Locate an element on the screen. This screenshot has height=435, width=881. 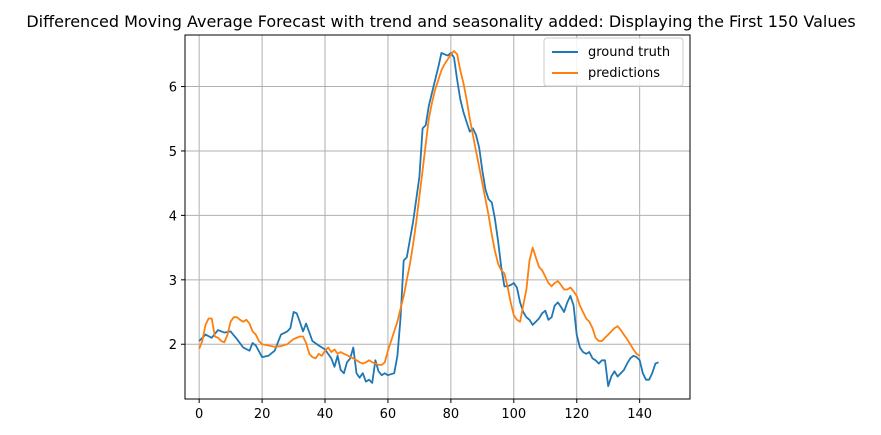
x-tick-label: 20 is located at coordinates (262, 414).